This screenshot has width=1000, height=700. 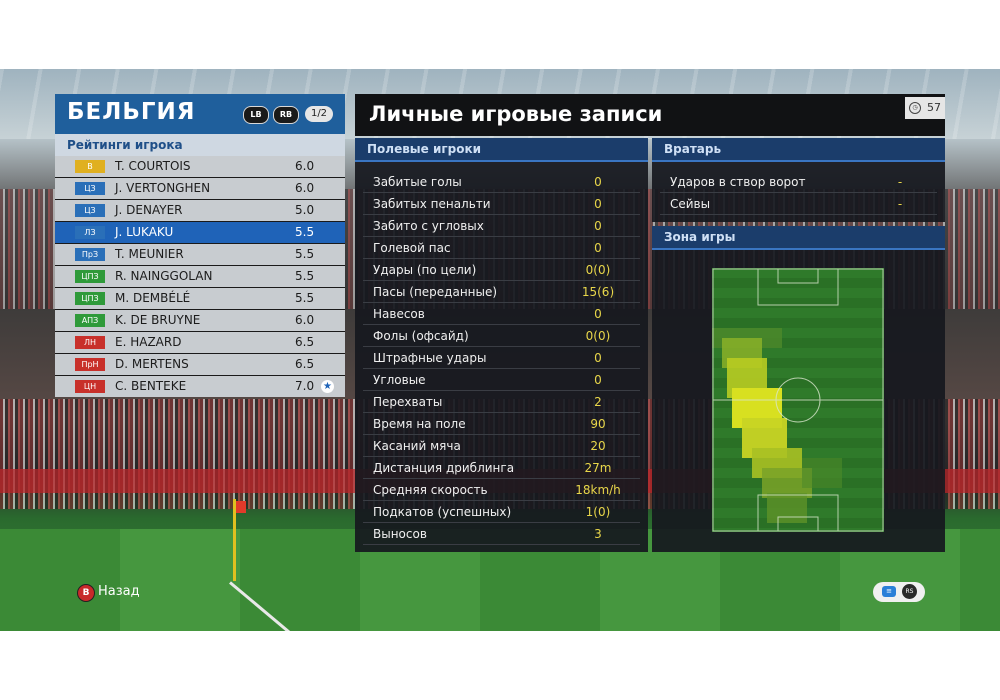 I want to click on player-row: ЦЗ J. VERTONGHEN 6.0, so click(x=200, y=188).